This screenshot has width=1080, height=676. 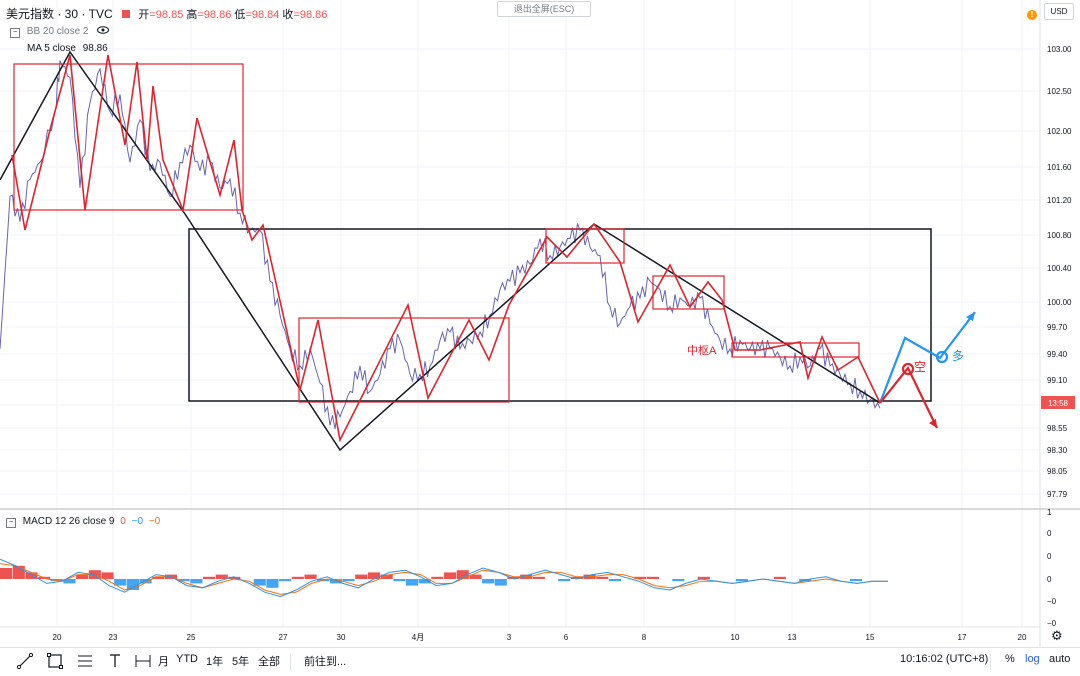 I want to click on range-ytd-button: YTD, so click(x=187, y=659).